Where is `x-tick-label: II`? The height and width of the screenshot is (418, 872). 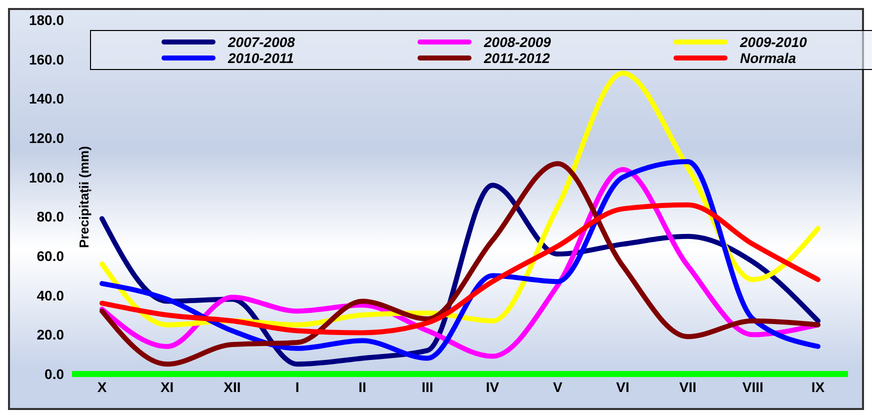 x-tick-label: II is located at coordinates (362, 386).